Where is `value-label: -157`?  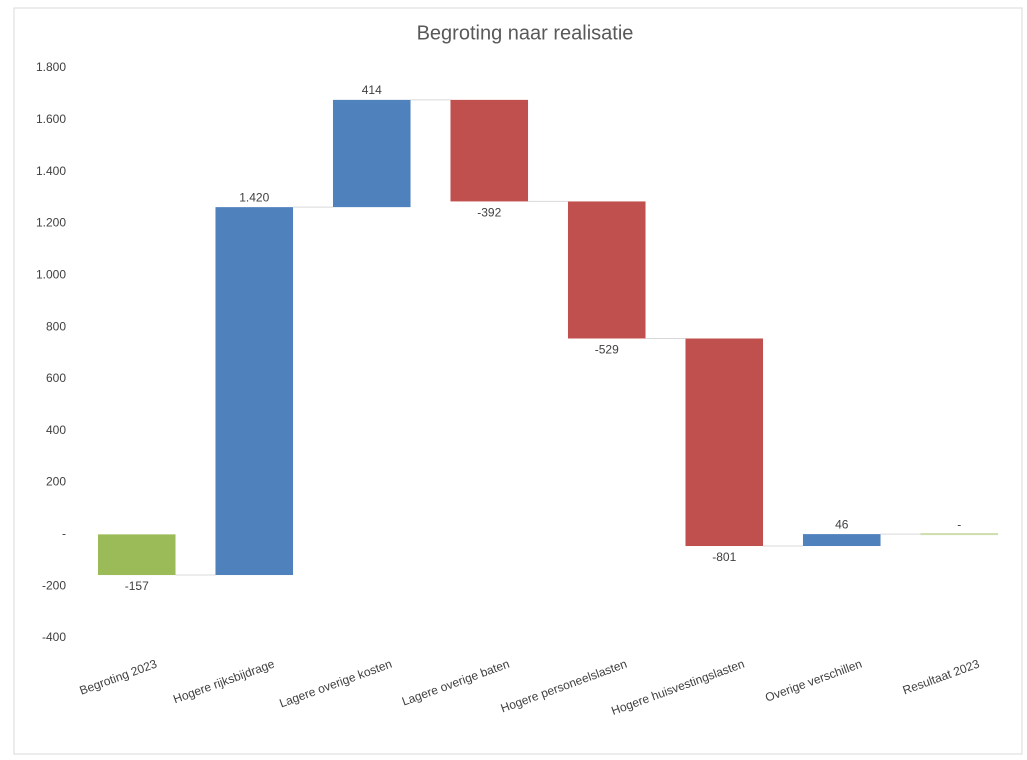 value-label: -157 is located at coordinates (137, 586).